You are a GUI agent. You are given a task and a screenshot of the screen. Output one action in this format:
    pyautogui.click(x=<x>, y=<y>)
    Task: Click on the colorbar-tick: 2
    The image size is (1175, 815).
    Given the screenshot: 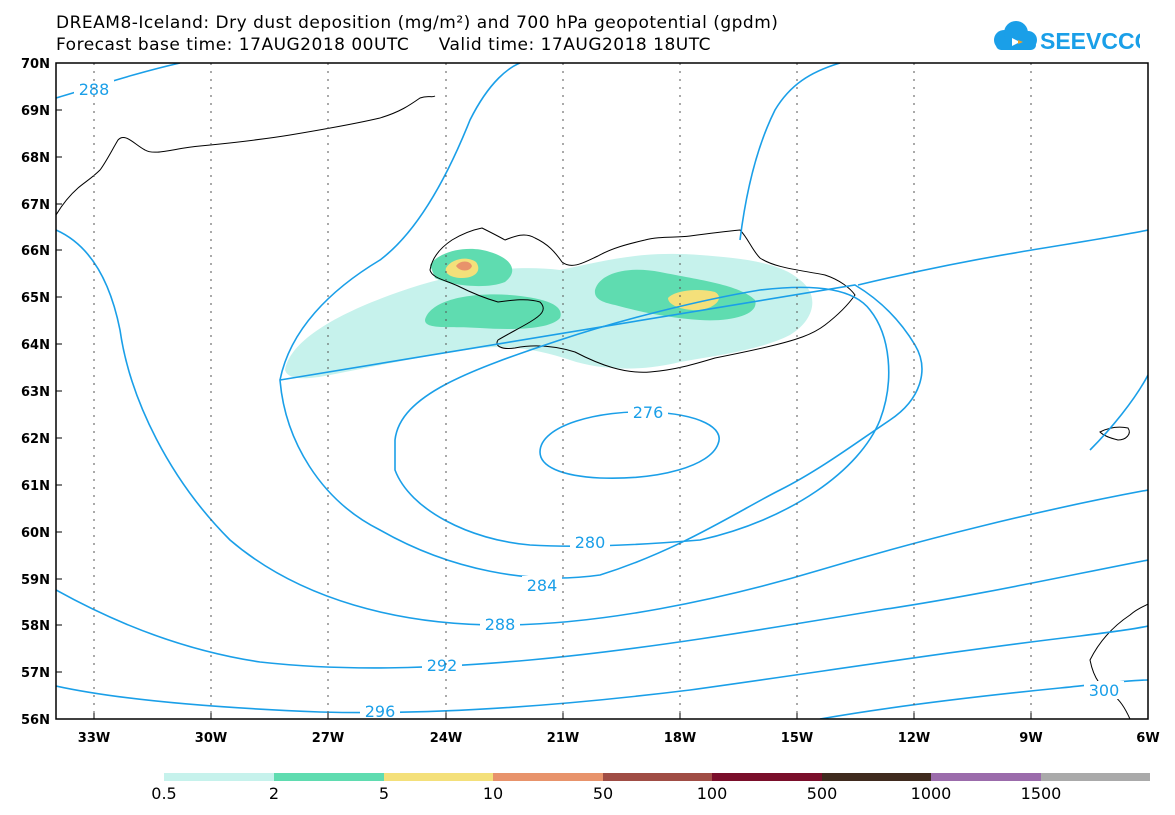 What is the action you would take?
    pyautogui.click(x=274, y=793)
    